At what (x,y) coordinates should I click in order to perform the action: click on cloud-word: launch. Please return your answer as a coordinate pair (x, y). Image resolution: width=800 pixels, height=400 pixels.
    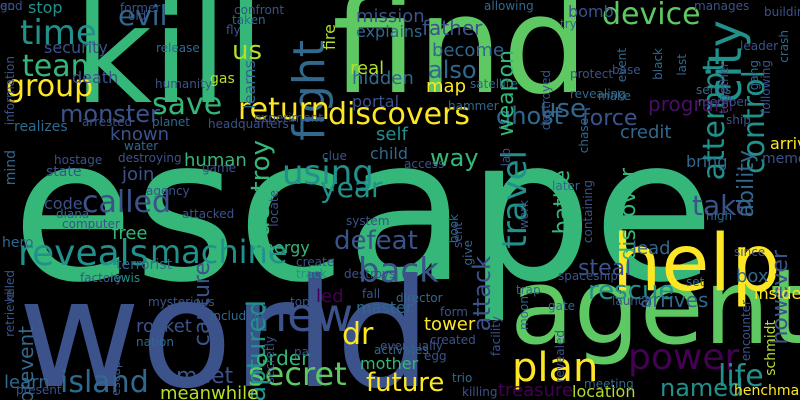
    Looking at the image, I should click on (632, 301).